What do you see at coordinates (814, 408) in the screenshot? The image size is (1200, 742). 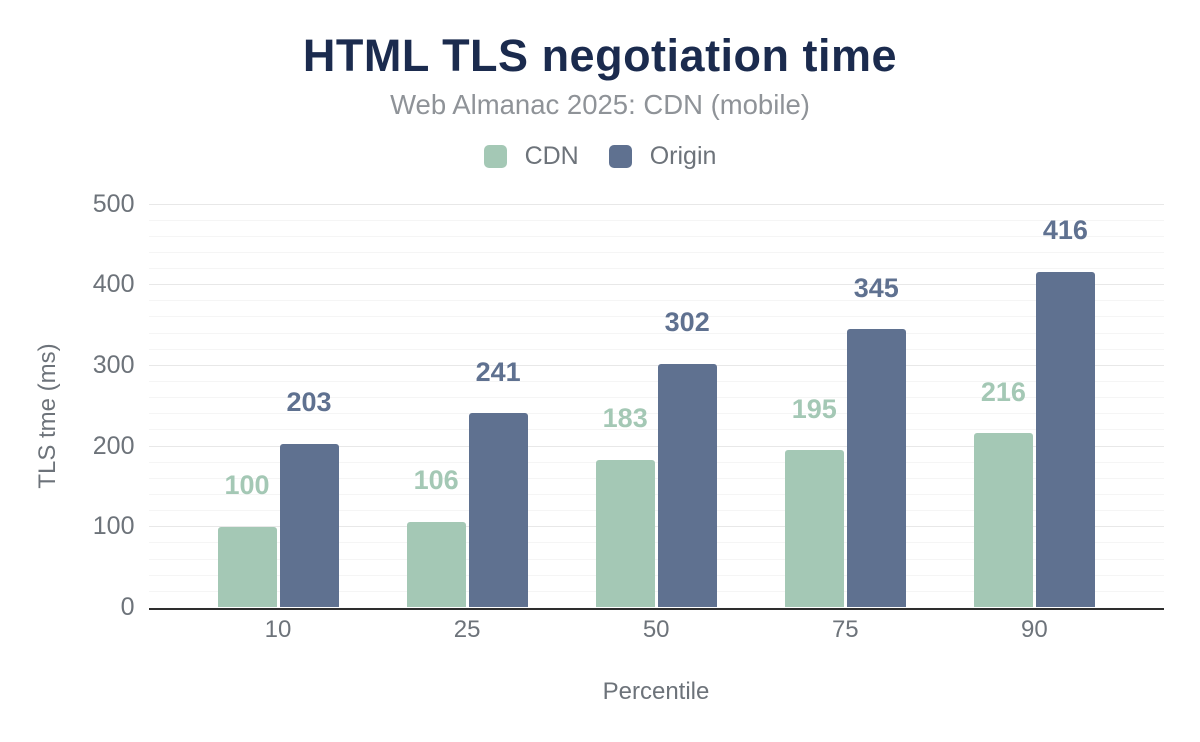 I see `bar-value-label: 195` at bounding box center [814, 408].